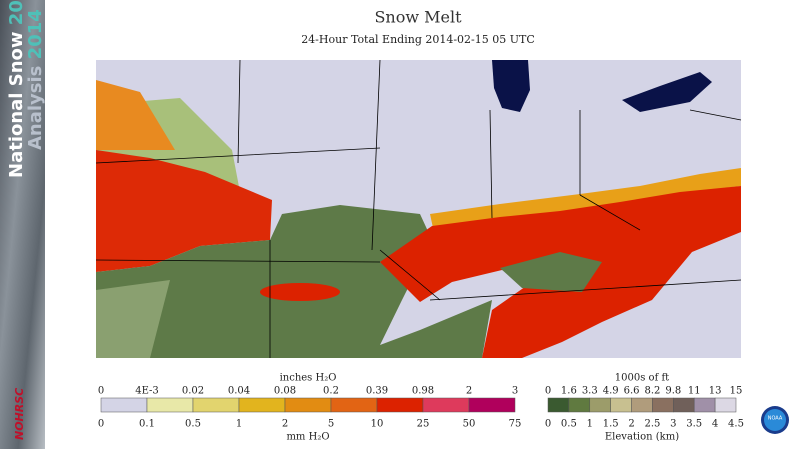  Describe the element at coordinates (16, 12) in the screenshot. I see `sidebar-year: 2013` at that location.